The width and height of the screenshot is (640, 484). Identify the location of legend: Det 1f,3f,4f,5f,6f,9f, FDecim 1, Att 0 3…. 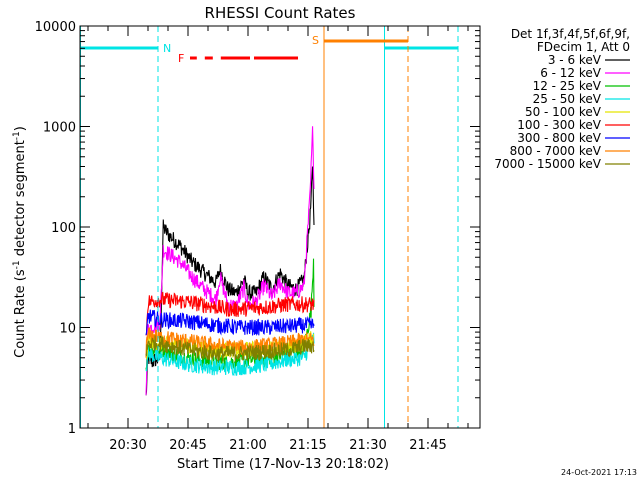
(562, 99).